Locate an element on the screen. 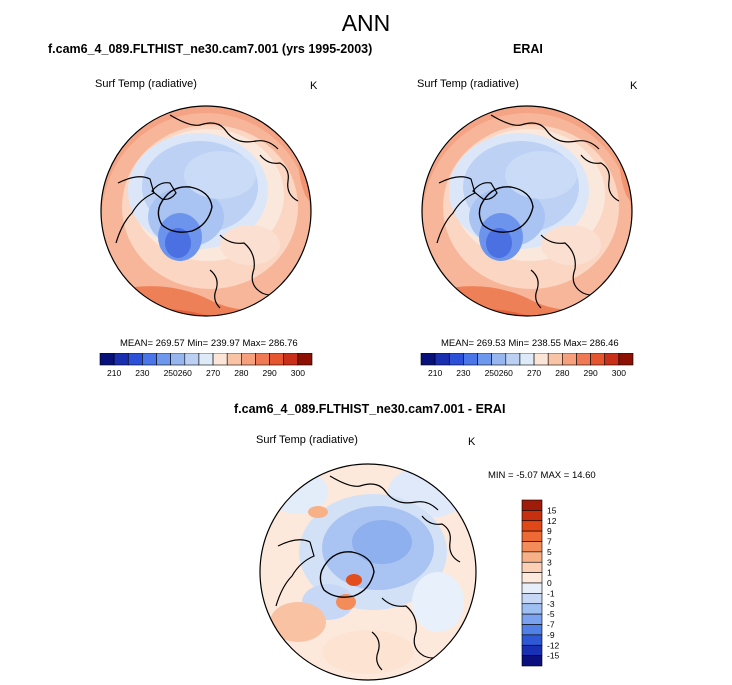 The height and width of the screenshot is (685, 732). panel-title: ERAI is located at coordinates (528, 49).